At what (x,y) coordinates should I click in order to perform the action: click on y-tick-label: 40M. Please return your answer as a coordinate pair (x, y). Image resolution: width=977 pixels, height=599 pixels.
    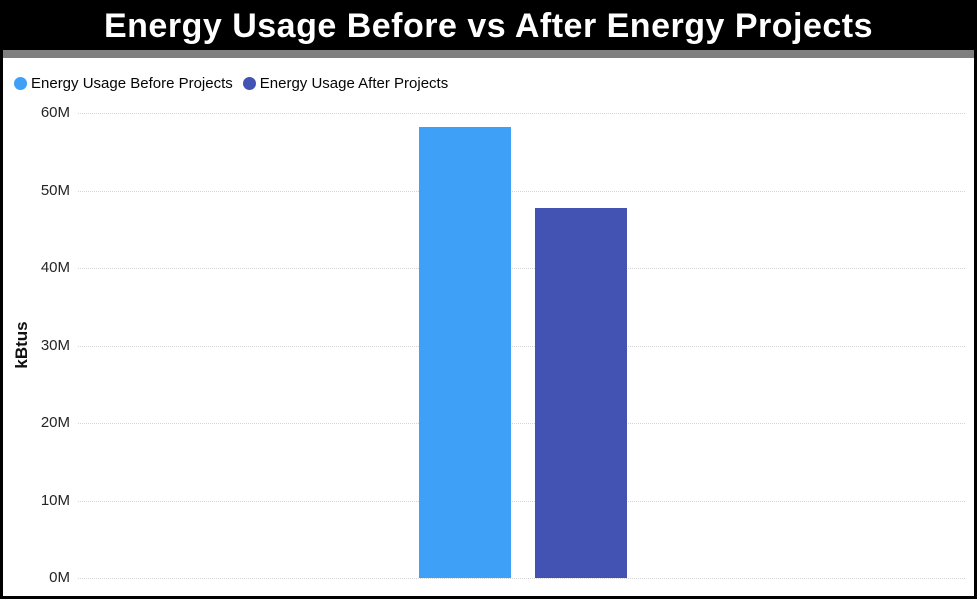
    Looking at the image, I should click on (55, 267).